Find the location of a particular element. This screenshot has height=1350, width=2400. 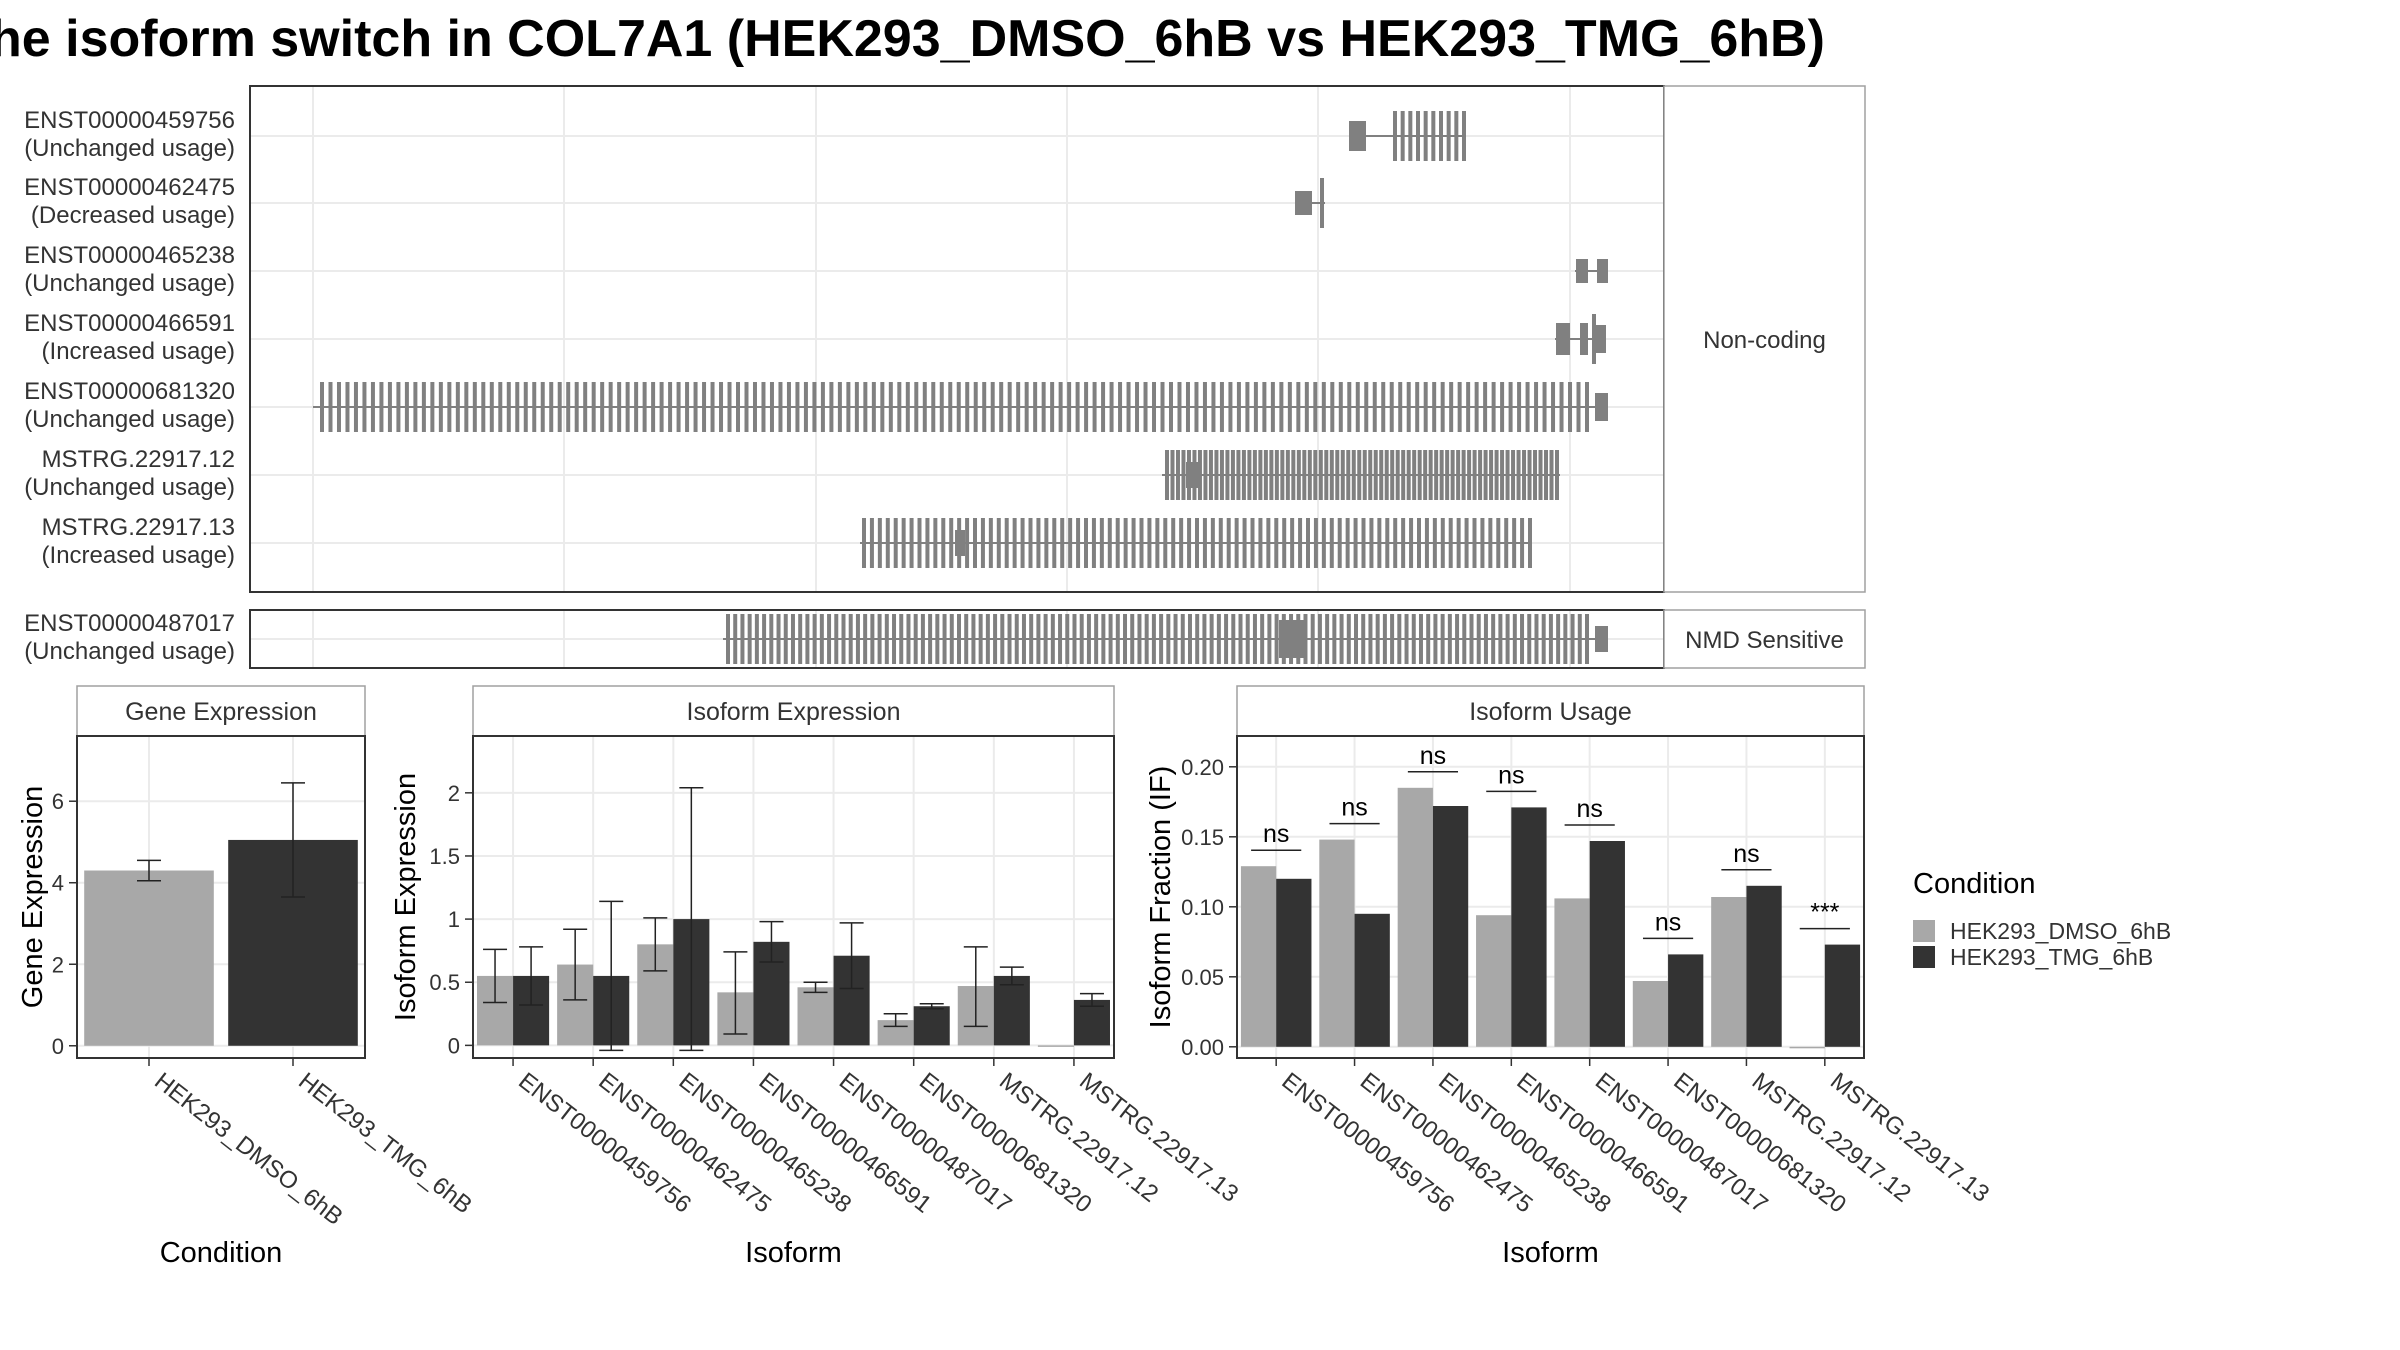

significance-label: ns is located at coordinates (1746, 854).